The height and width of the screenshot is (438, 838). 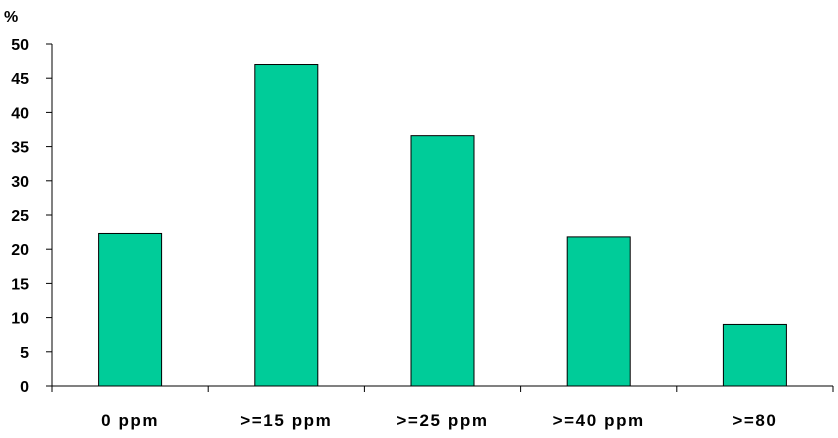 What do you see at coordinates (20, 45) in the screenshot?
I see `y-tick-label: 50` at bounding box center [20, 45].